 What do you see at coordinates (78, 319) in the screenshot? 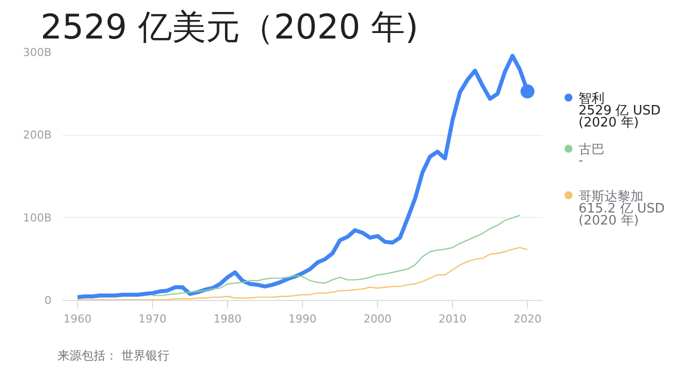
I see `x-tick-label: 1960` at bounding box center [78, 319].